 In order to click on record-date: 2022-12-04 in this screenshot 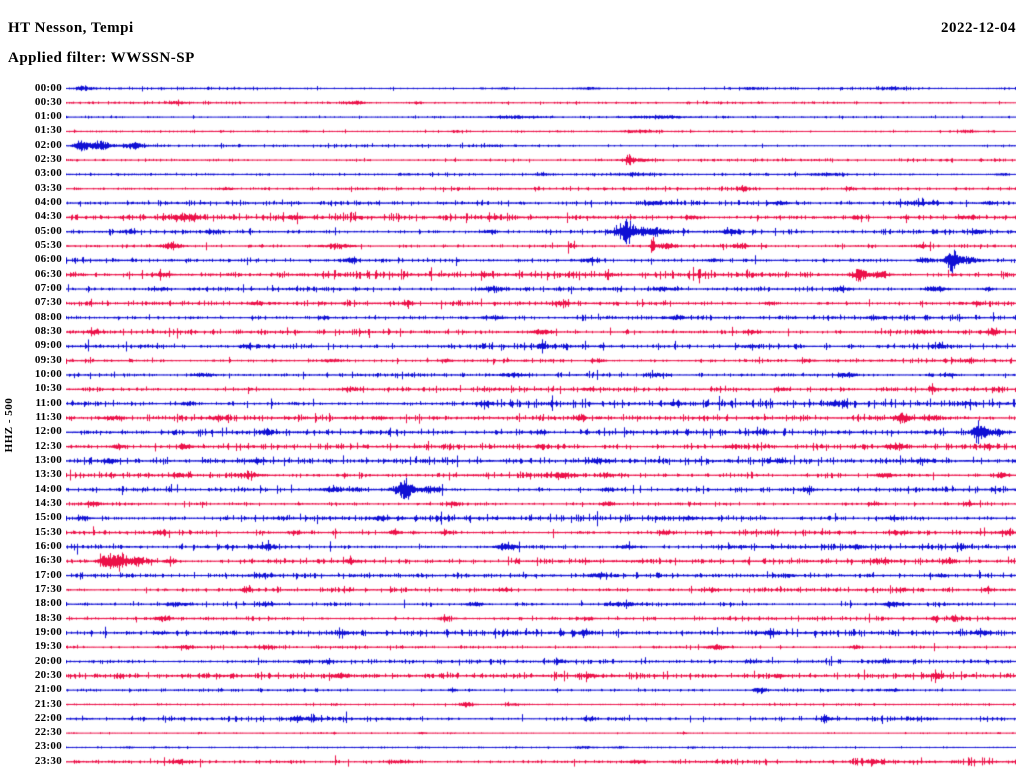, I will do `click(978, 28)`.